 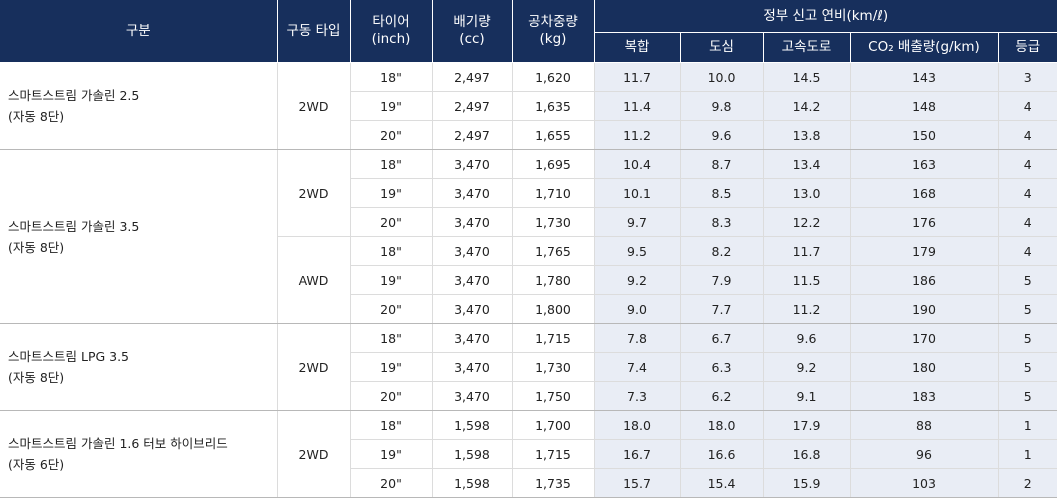 What do you see at coordinates (807, 367) in the screenshot?
I see `highway-cell: 9.2` at bounding box center [807, 367].